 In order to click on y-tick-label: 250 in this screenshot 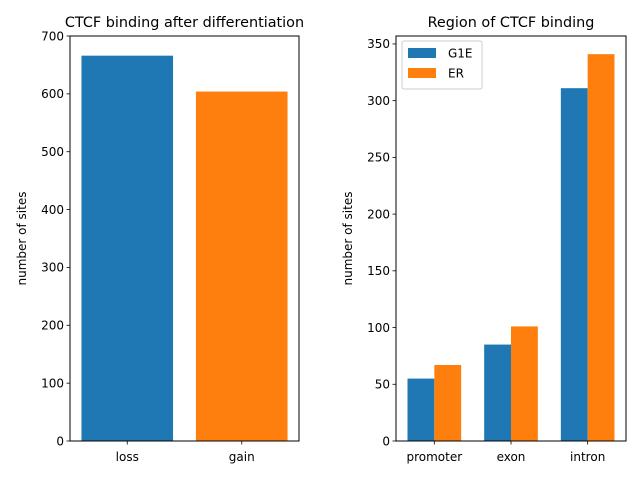, I will do `click(378, 158)`.